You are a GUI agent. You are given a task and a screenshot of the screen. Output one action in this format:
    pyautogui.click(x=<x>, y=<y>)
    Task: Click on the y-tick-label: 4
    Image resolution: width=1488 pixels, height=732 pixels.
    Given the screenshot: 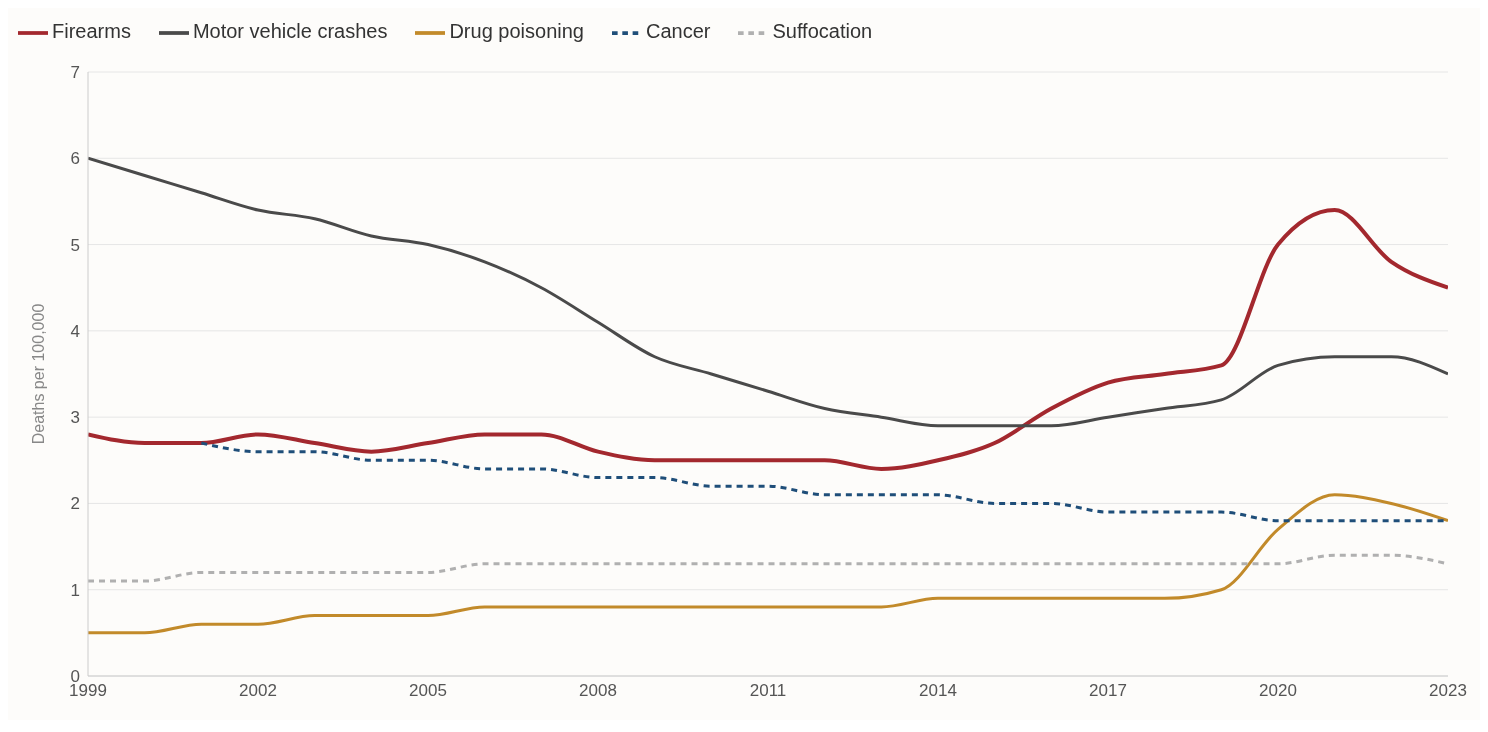 What is the action you would take?
    pyautogui.click(x=75, y=331)
    